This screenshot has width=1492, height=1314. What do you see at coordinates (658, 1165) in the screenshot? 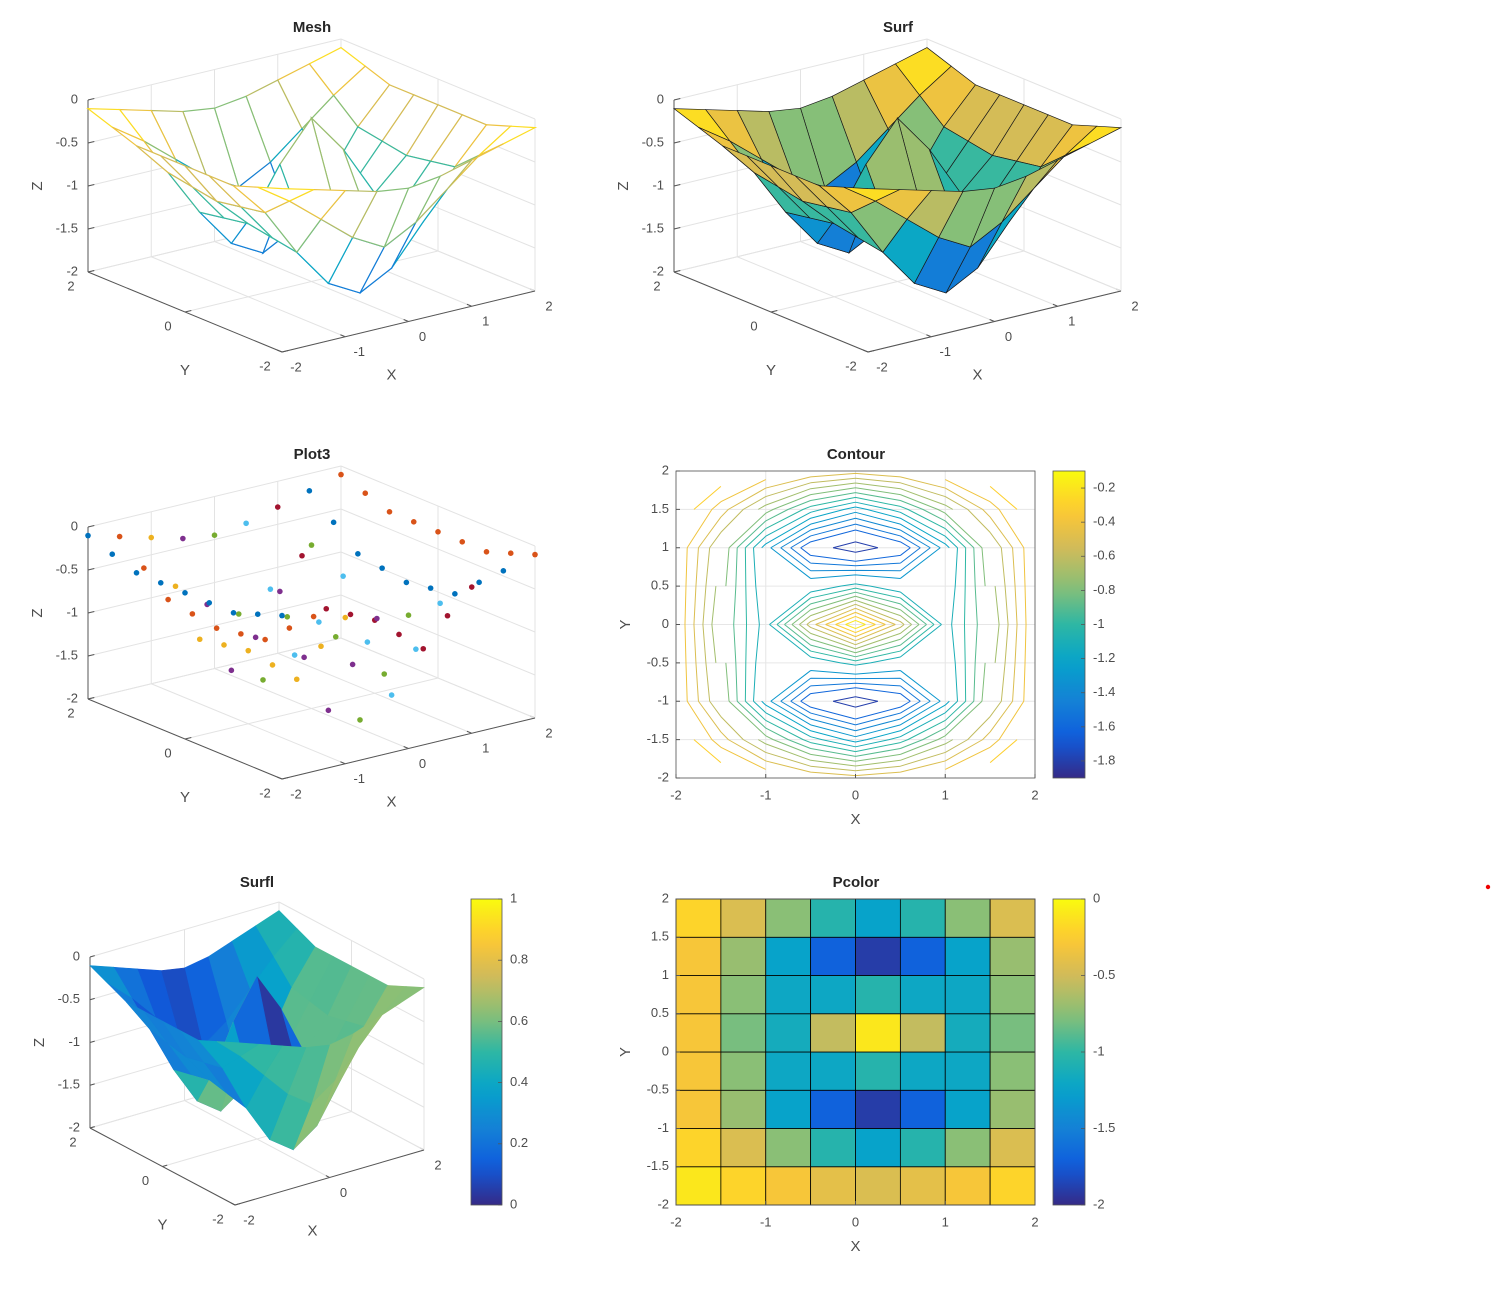
I see `y-tick-label: -1.5` at bounding box center [658, 1165].